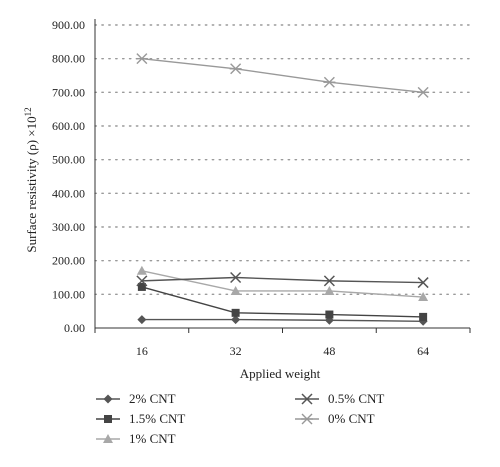 The image size is (500, 467). What do you see at coordinates (31, 184) in the screenshot?
I see `y-axis-title-text: Surface resistivity (ρ) ×10` at bounding box center [31, 184].